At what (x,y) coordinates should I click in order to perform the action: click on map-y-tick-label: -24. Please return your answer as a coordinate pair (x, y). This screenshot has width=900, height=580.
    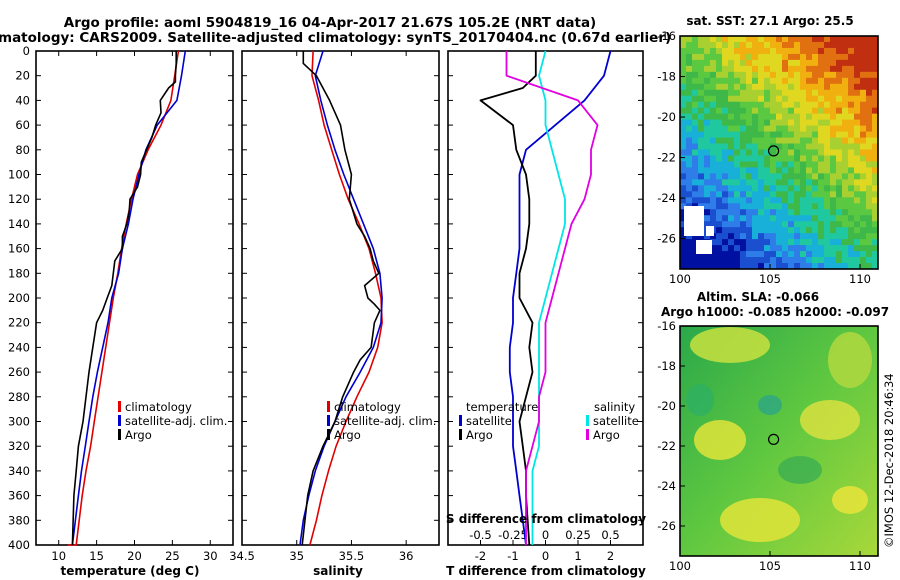
    Looking at the image, I should click on (666, 198).